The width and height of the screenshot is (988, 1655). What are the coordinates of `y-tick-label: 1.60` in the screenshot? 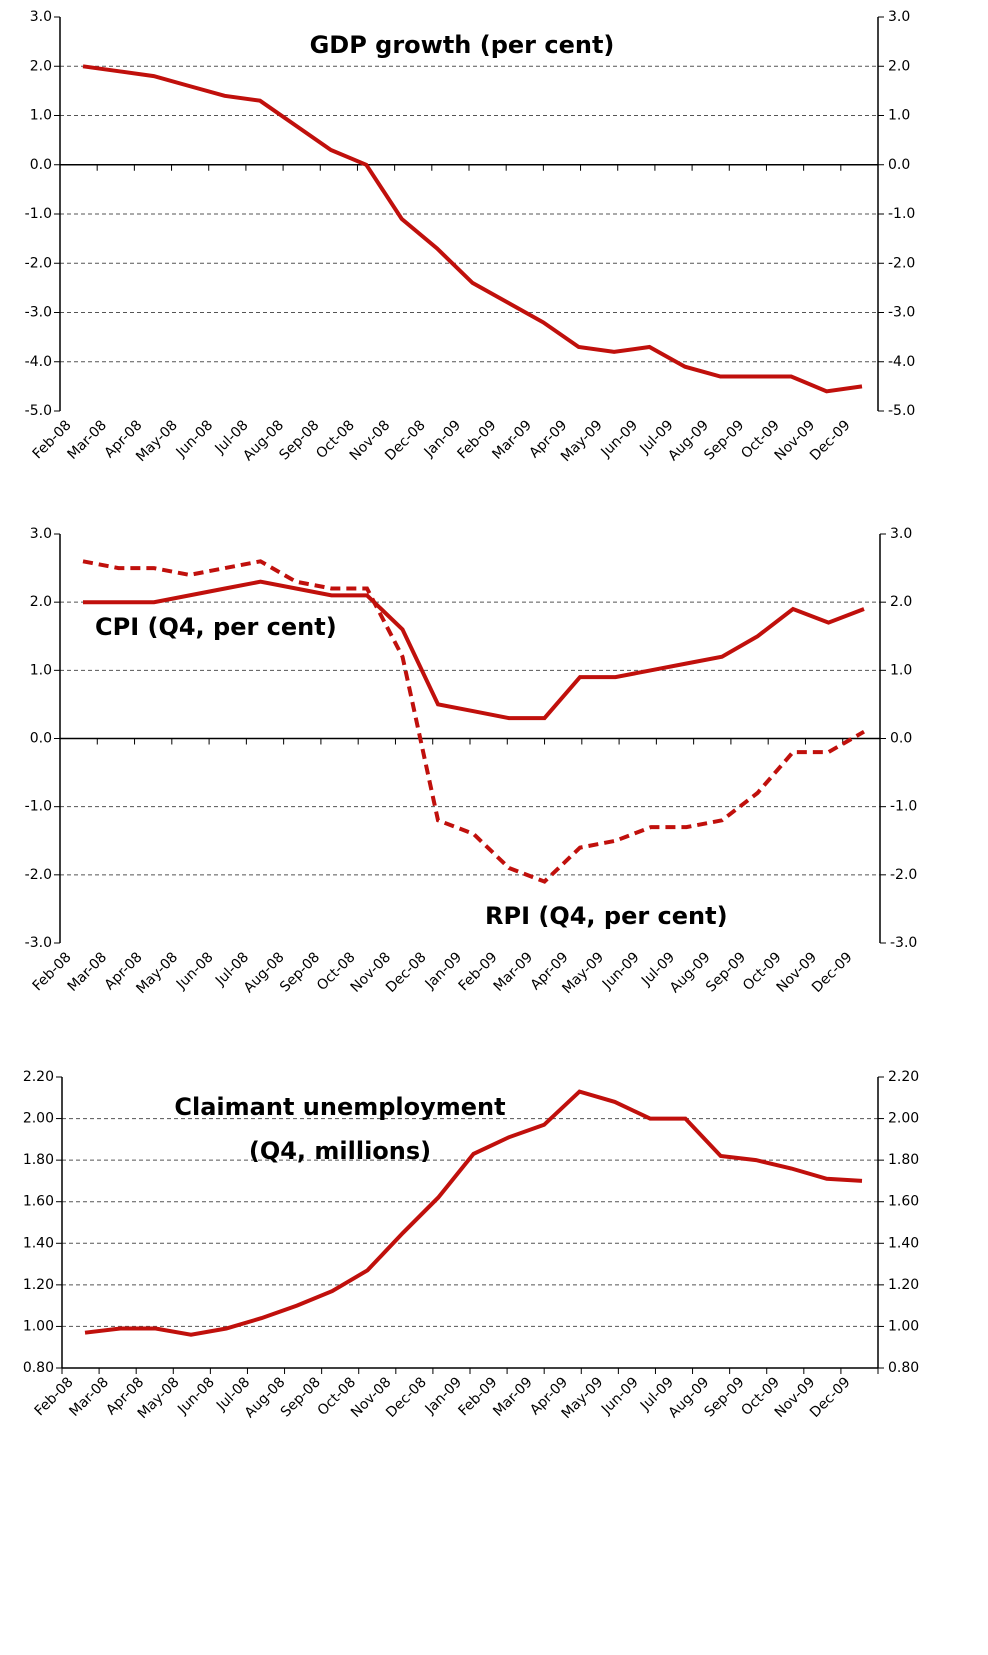 It's located at (38, 1202).